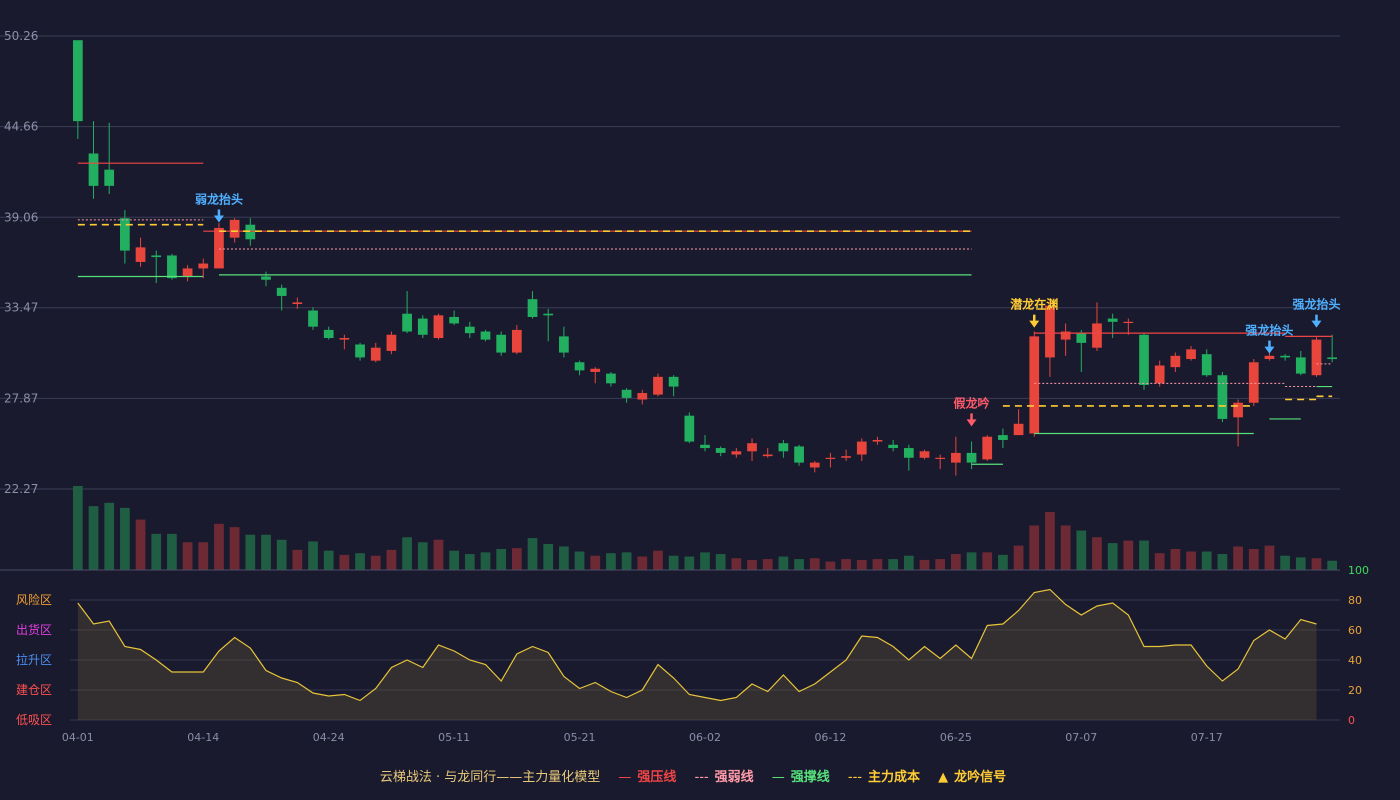  What do you see at coordinates (21, 489) in the screenshot?
I see `price-tick-label: 22.27` at bounding box center [21, 489].